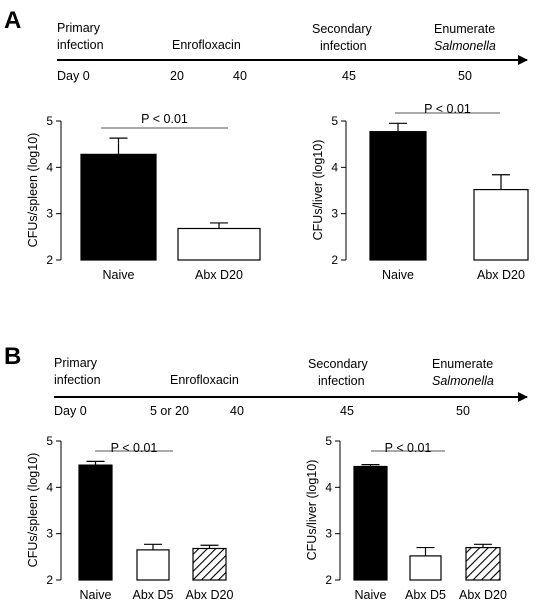  What do you see at coordinates (206, 45) in the screenshot?
I see `timeline-a-stage-enrofloxacin: Enrofloxacin` at bounding box center [206, 45].